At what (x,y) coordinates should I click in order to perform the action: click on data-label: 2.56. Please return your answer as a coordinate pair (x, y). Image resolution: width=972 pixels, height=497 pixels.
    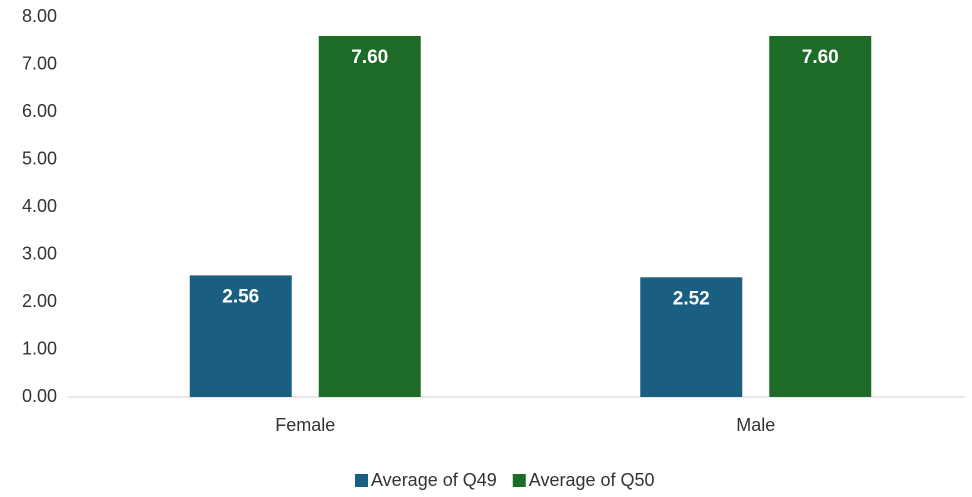
    Looking at the image, I should click on (240, 296).